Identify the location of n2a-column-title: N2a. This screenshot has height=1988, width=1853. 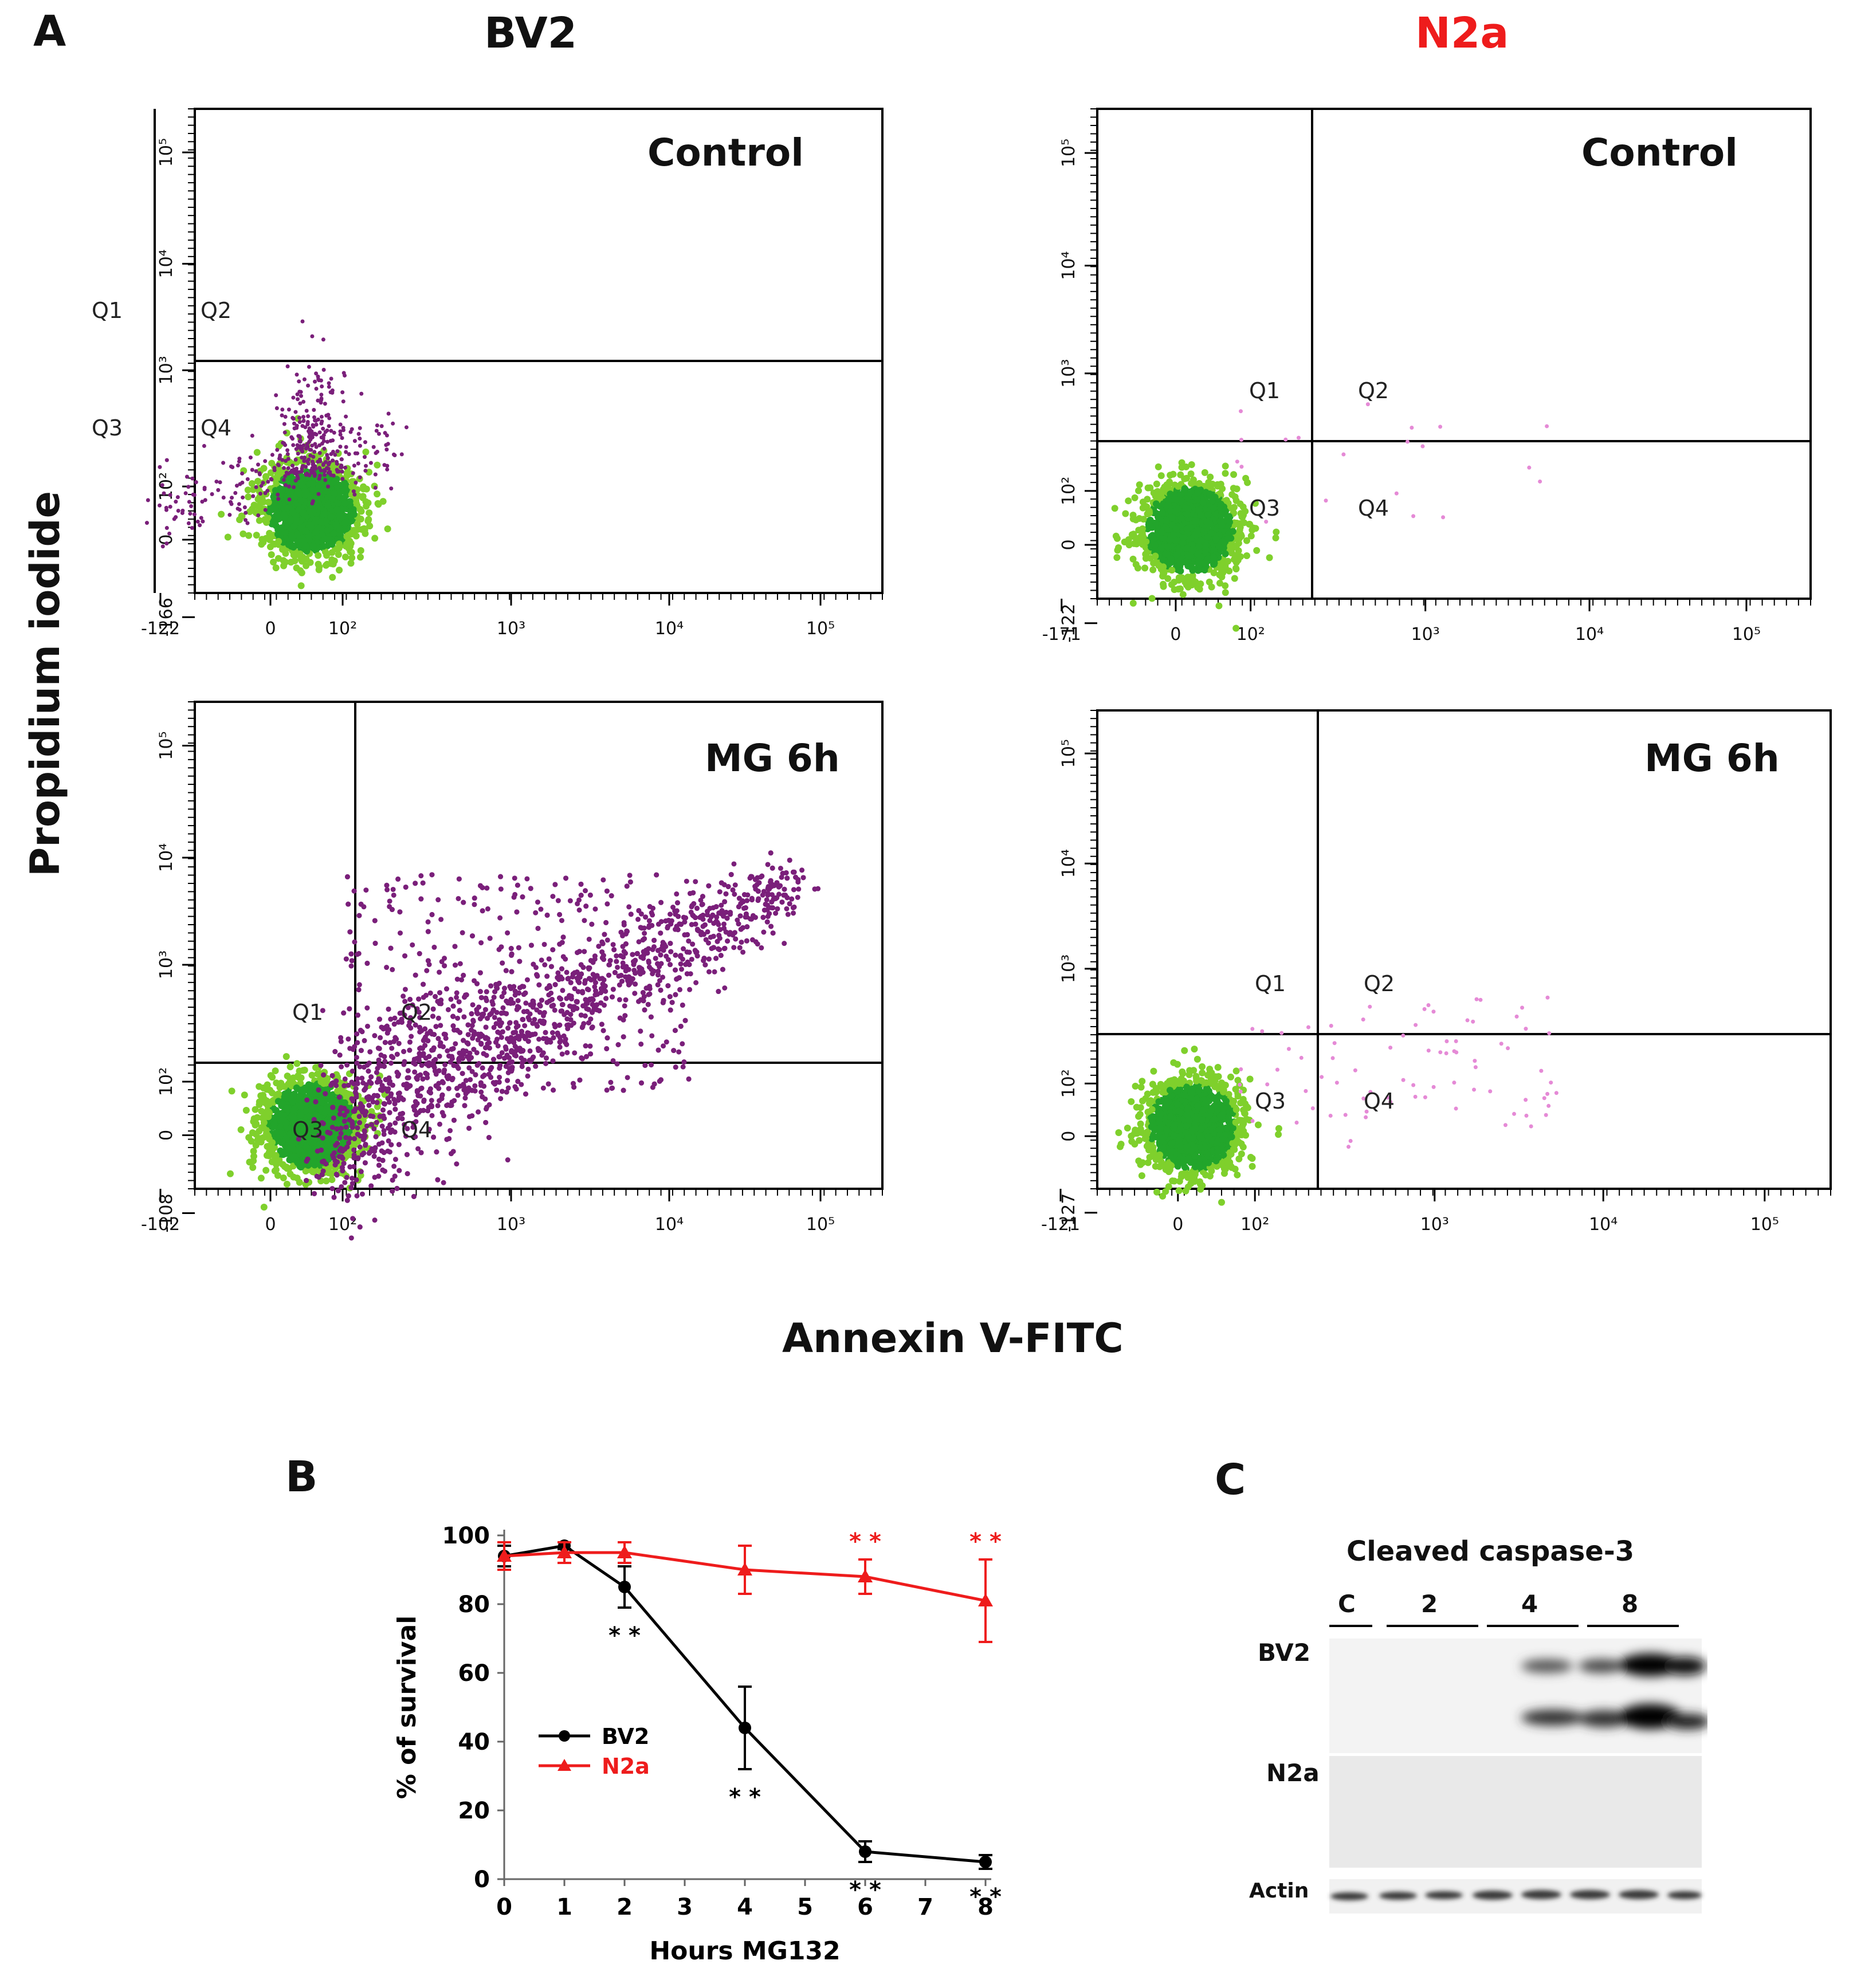
(1462, 33).